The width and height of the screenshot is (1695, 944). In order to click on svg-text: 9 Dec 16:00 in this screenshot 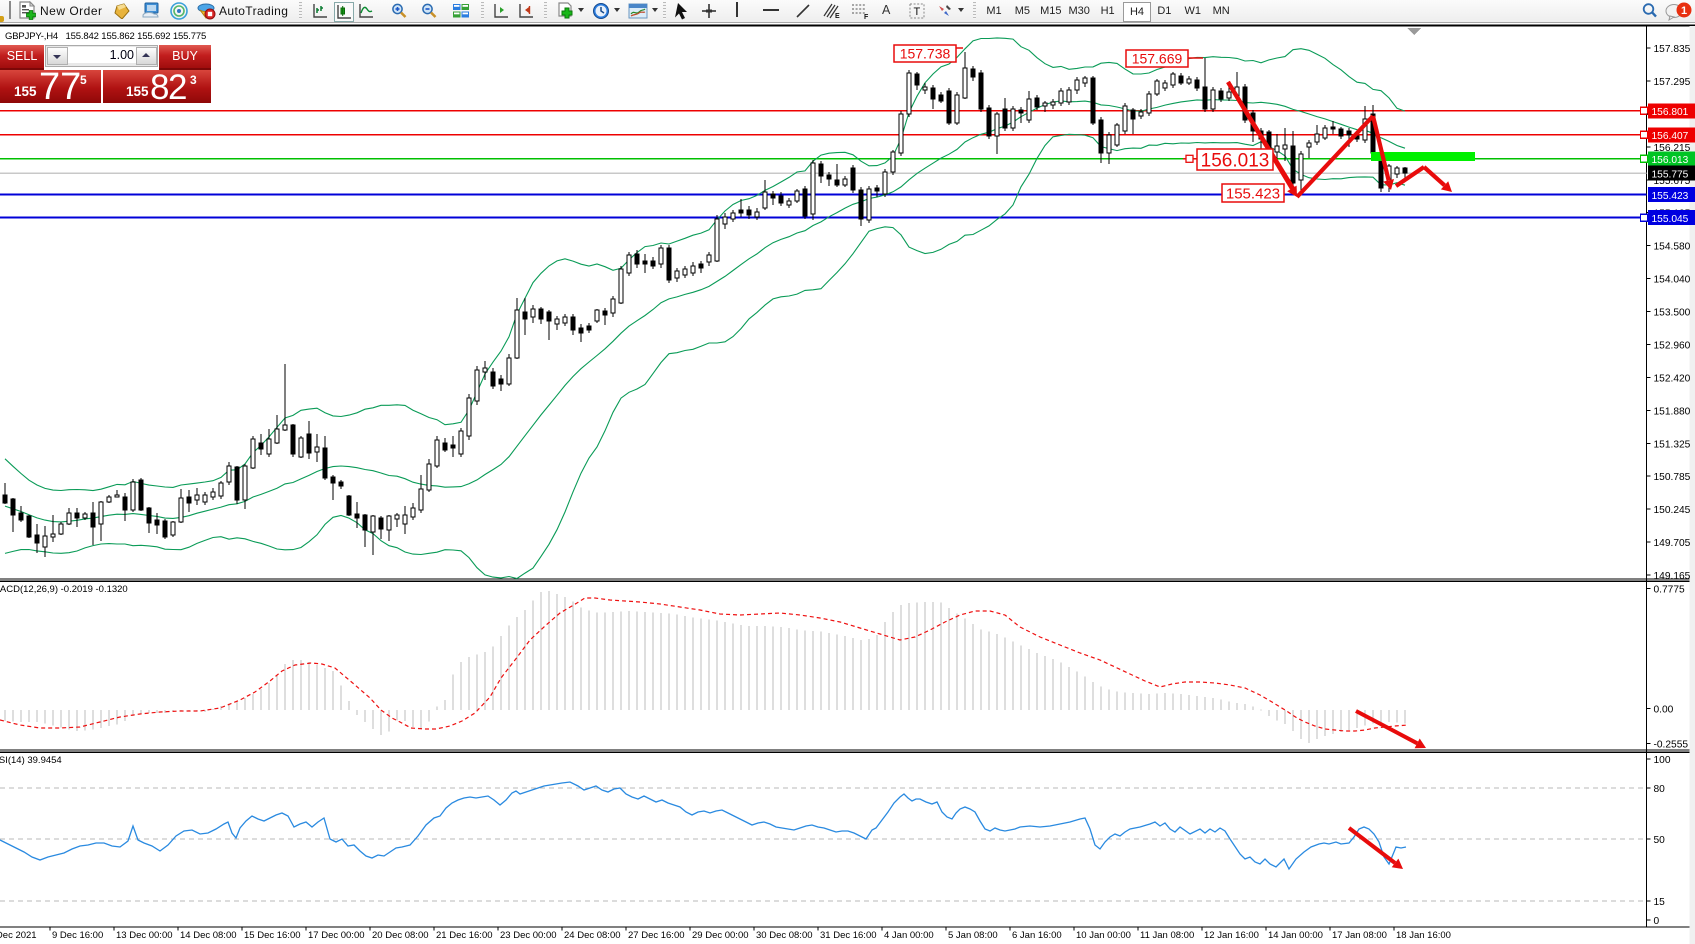, I will do `click(77, 935)`.